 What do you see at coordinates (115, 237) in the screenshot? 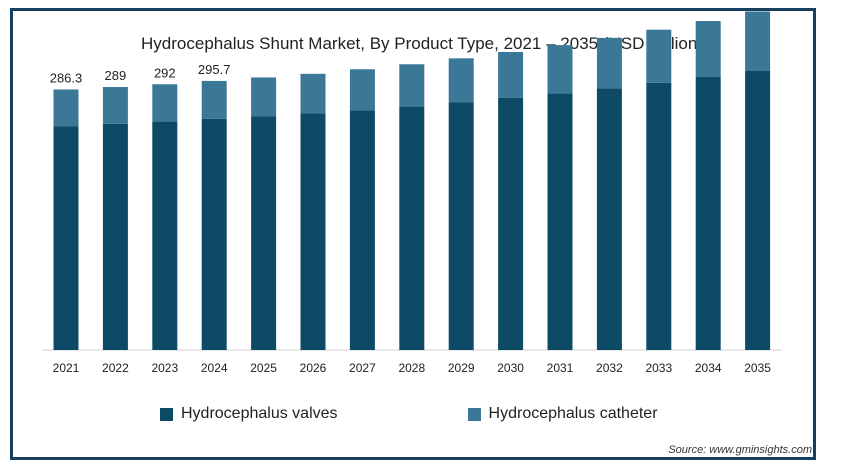
I see `bar-valves-2022` at bounding box center [115, 237].